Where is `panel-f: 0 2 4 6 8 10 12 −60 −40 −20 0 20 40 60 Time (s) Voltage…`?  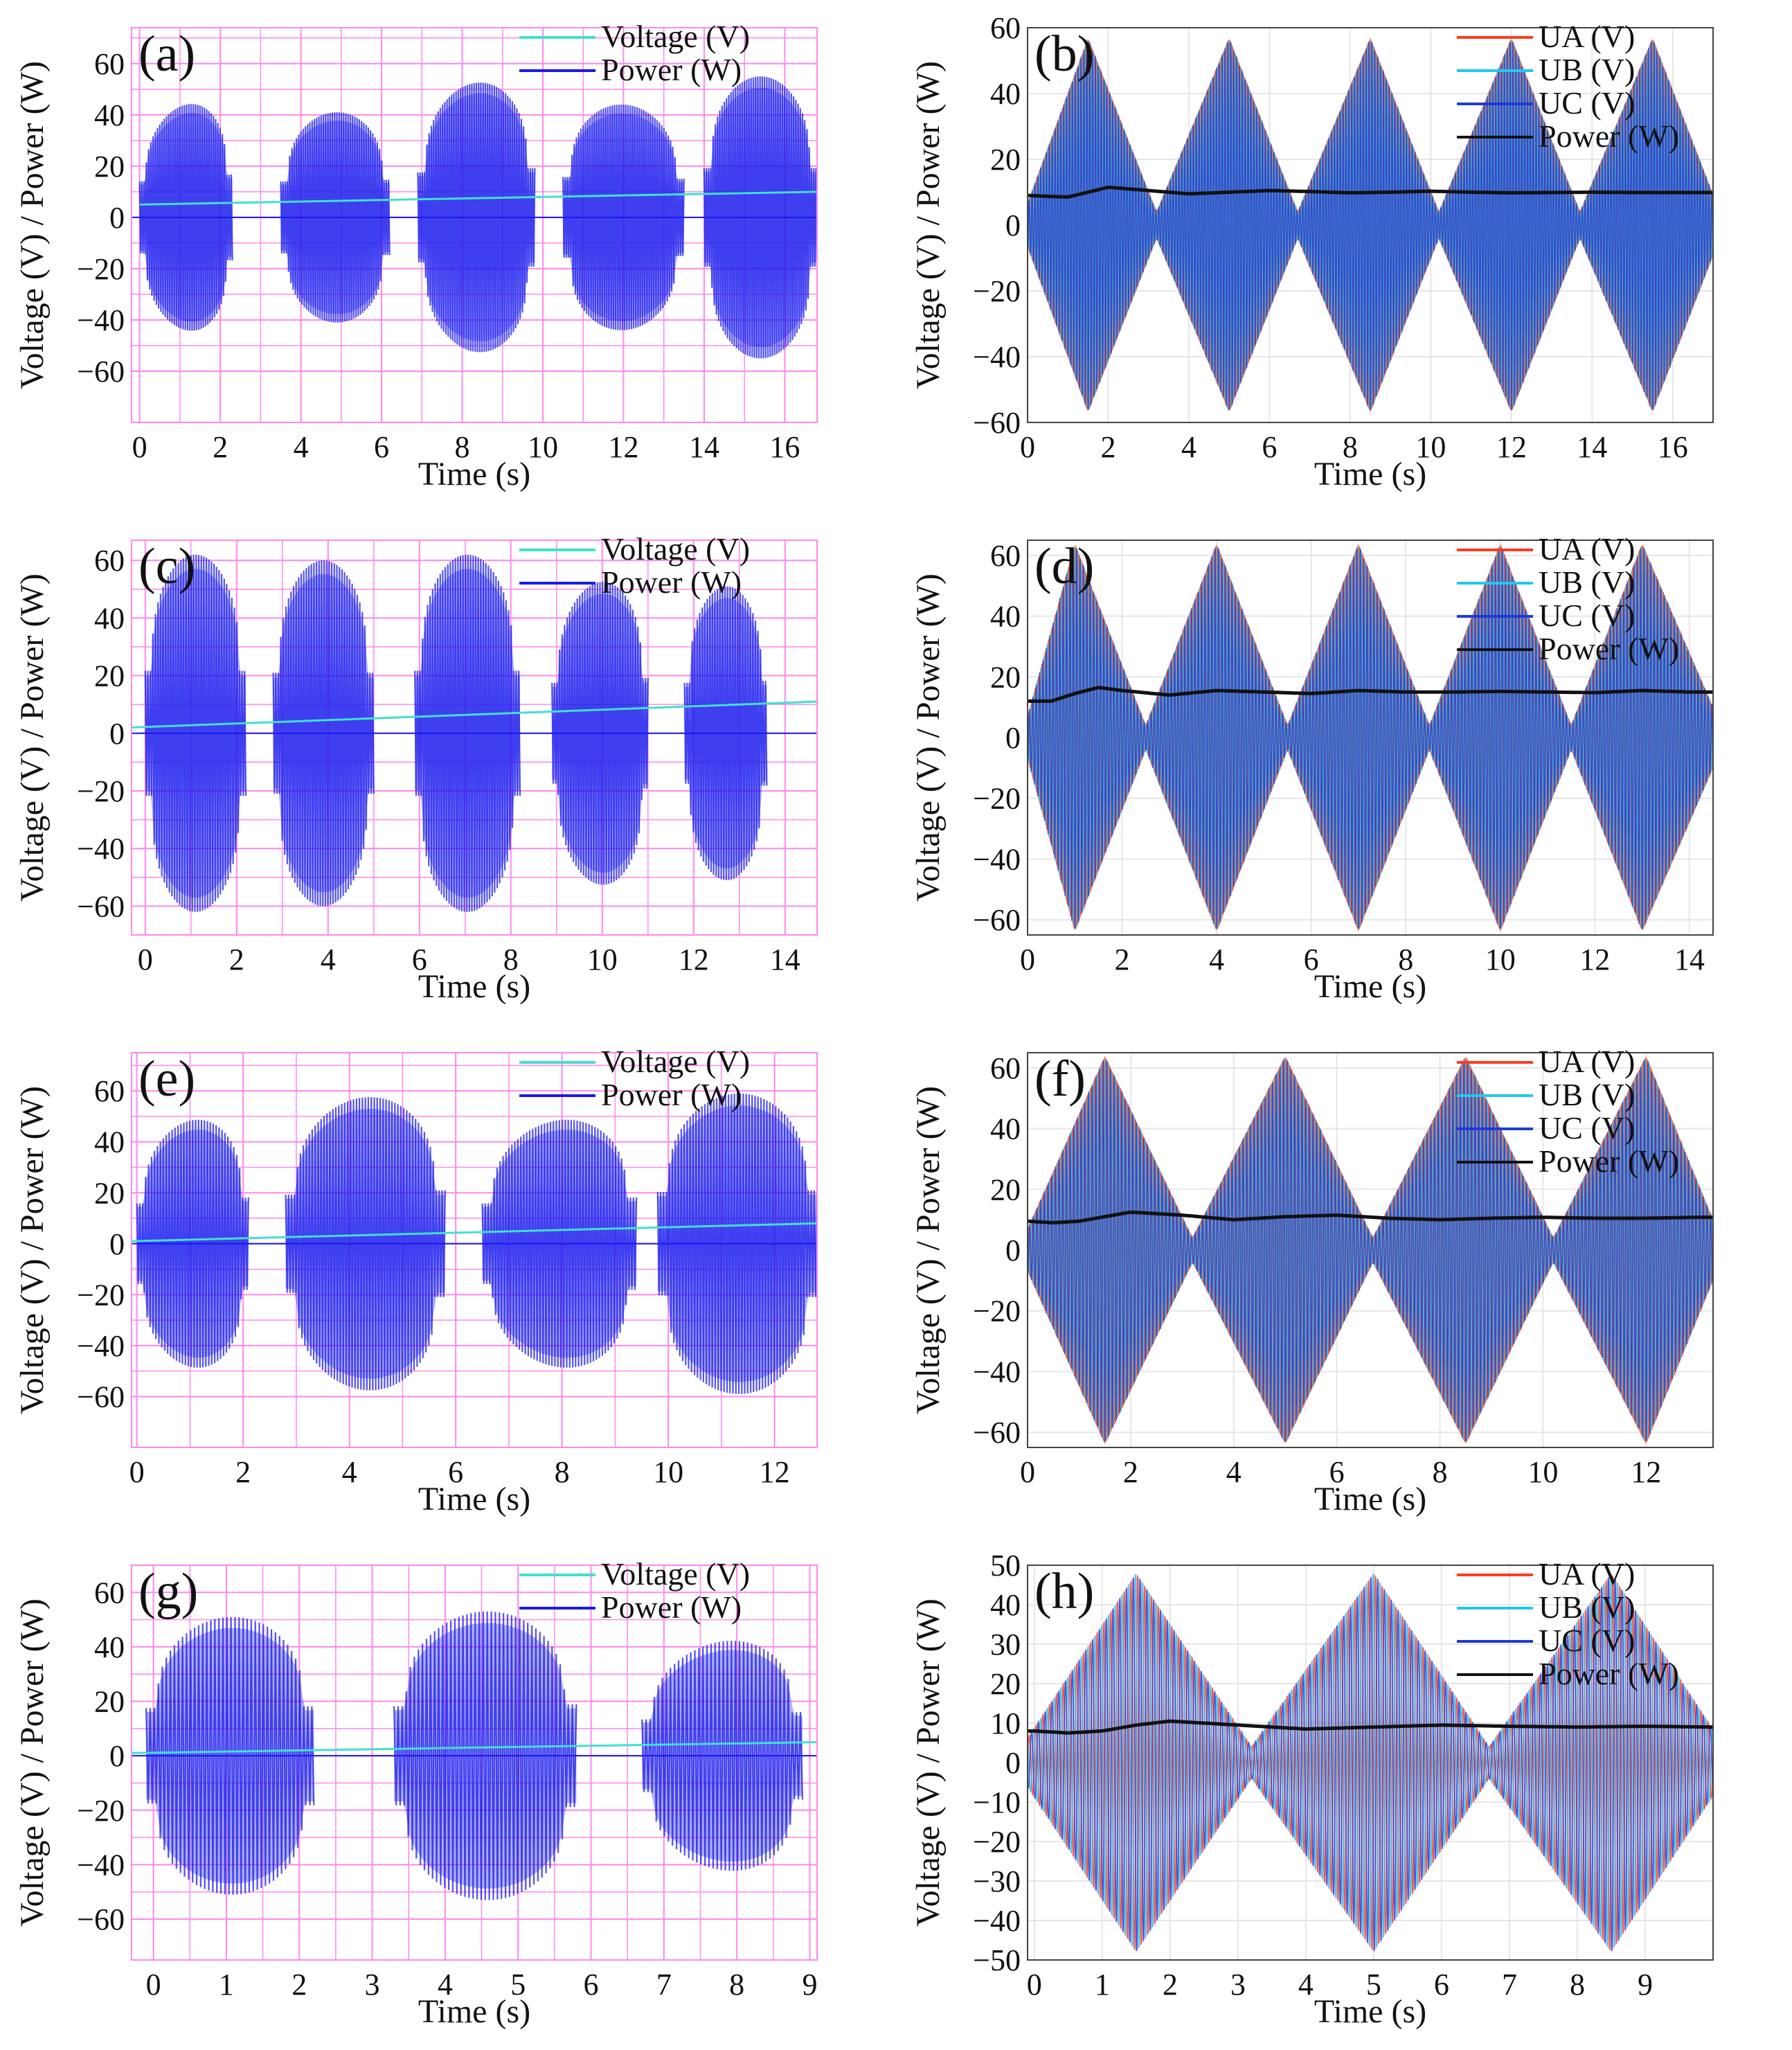
panel-f: 0 2 4 6 8 10 12 −60 −40 −20 0 20 40 60 Time (s) Voltage… is located at coordinates (1312, 1280).